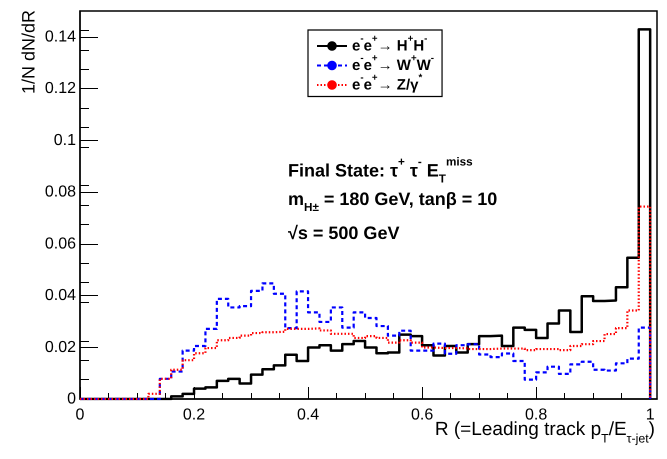  Describe the element at coordinates (28, 52) in the screenshot. I see `y-axis-title: 1/N dN/dR` at that location.